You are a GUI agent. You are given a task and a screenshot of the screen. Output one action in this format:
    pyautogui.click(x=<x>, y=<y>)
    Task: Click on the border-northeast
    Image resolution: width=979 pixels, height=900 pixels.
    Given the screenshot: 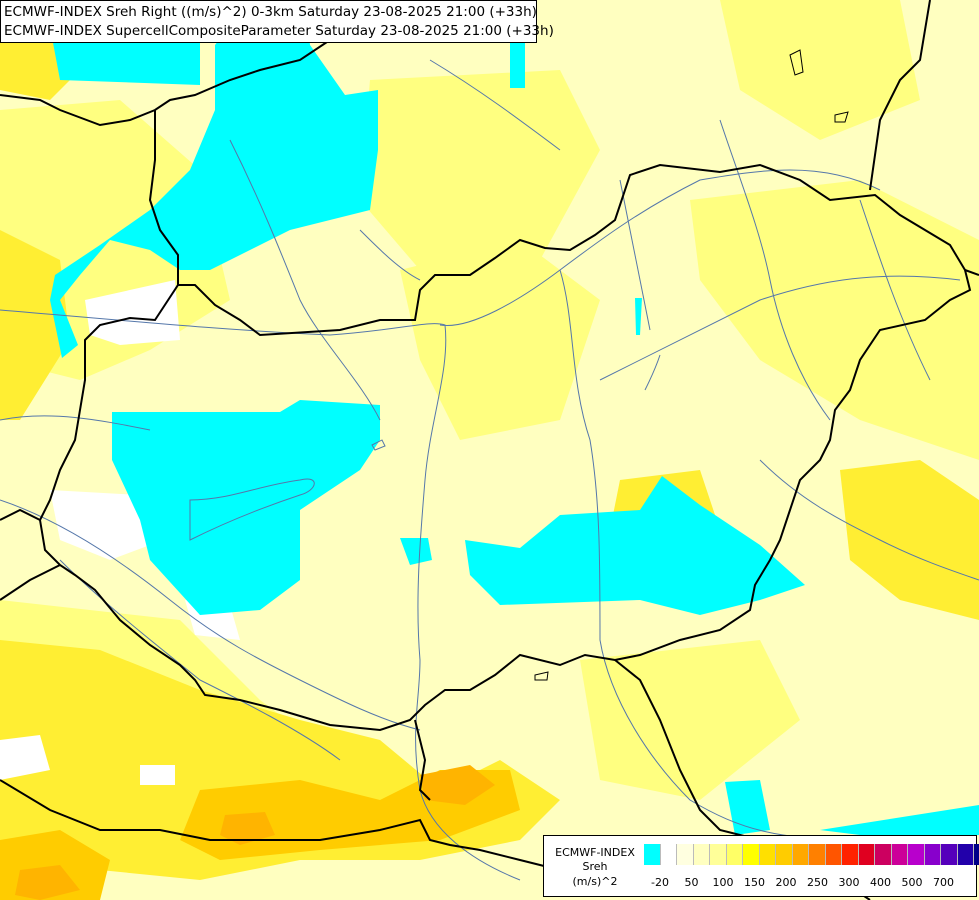 What is the action you would take?
    pyautogui.click(x=900, y=95)
    